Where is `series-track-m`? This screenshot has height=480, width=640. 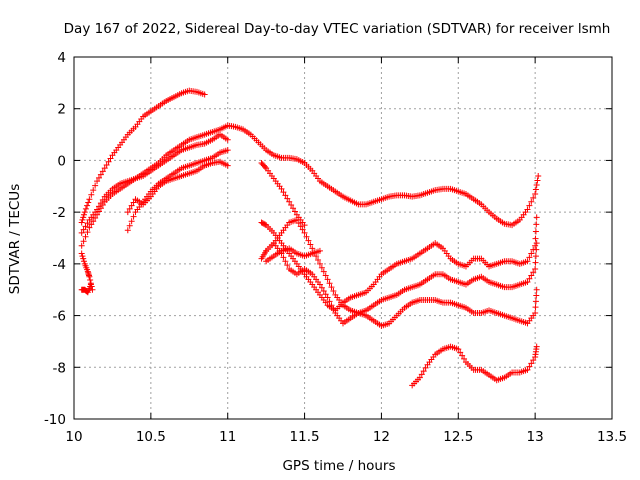
series-track-m is located at coordinates (474, 366).